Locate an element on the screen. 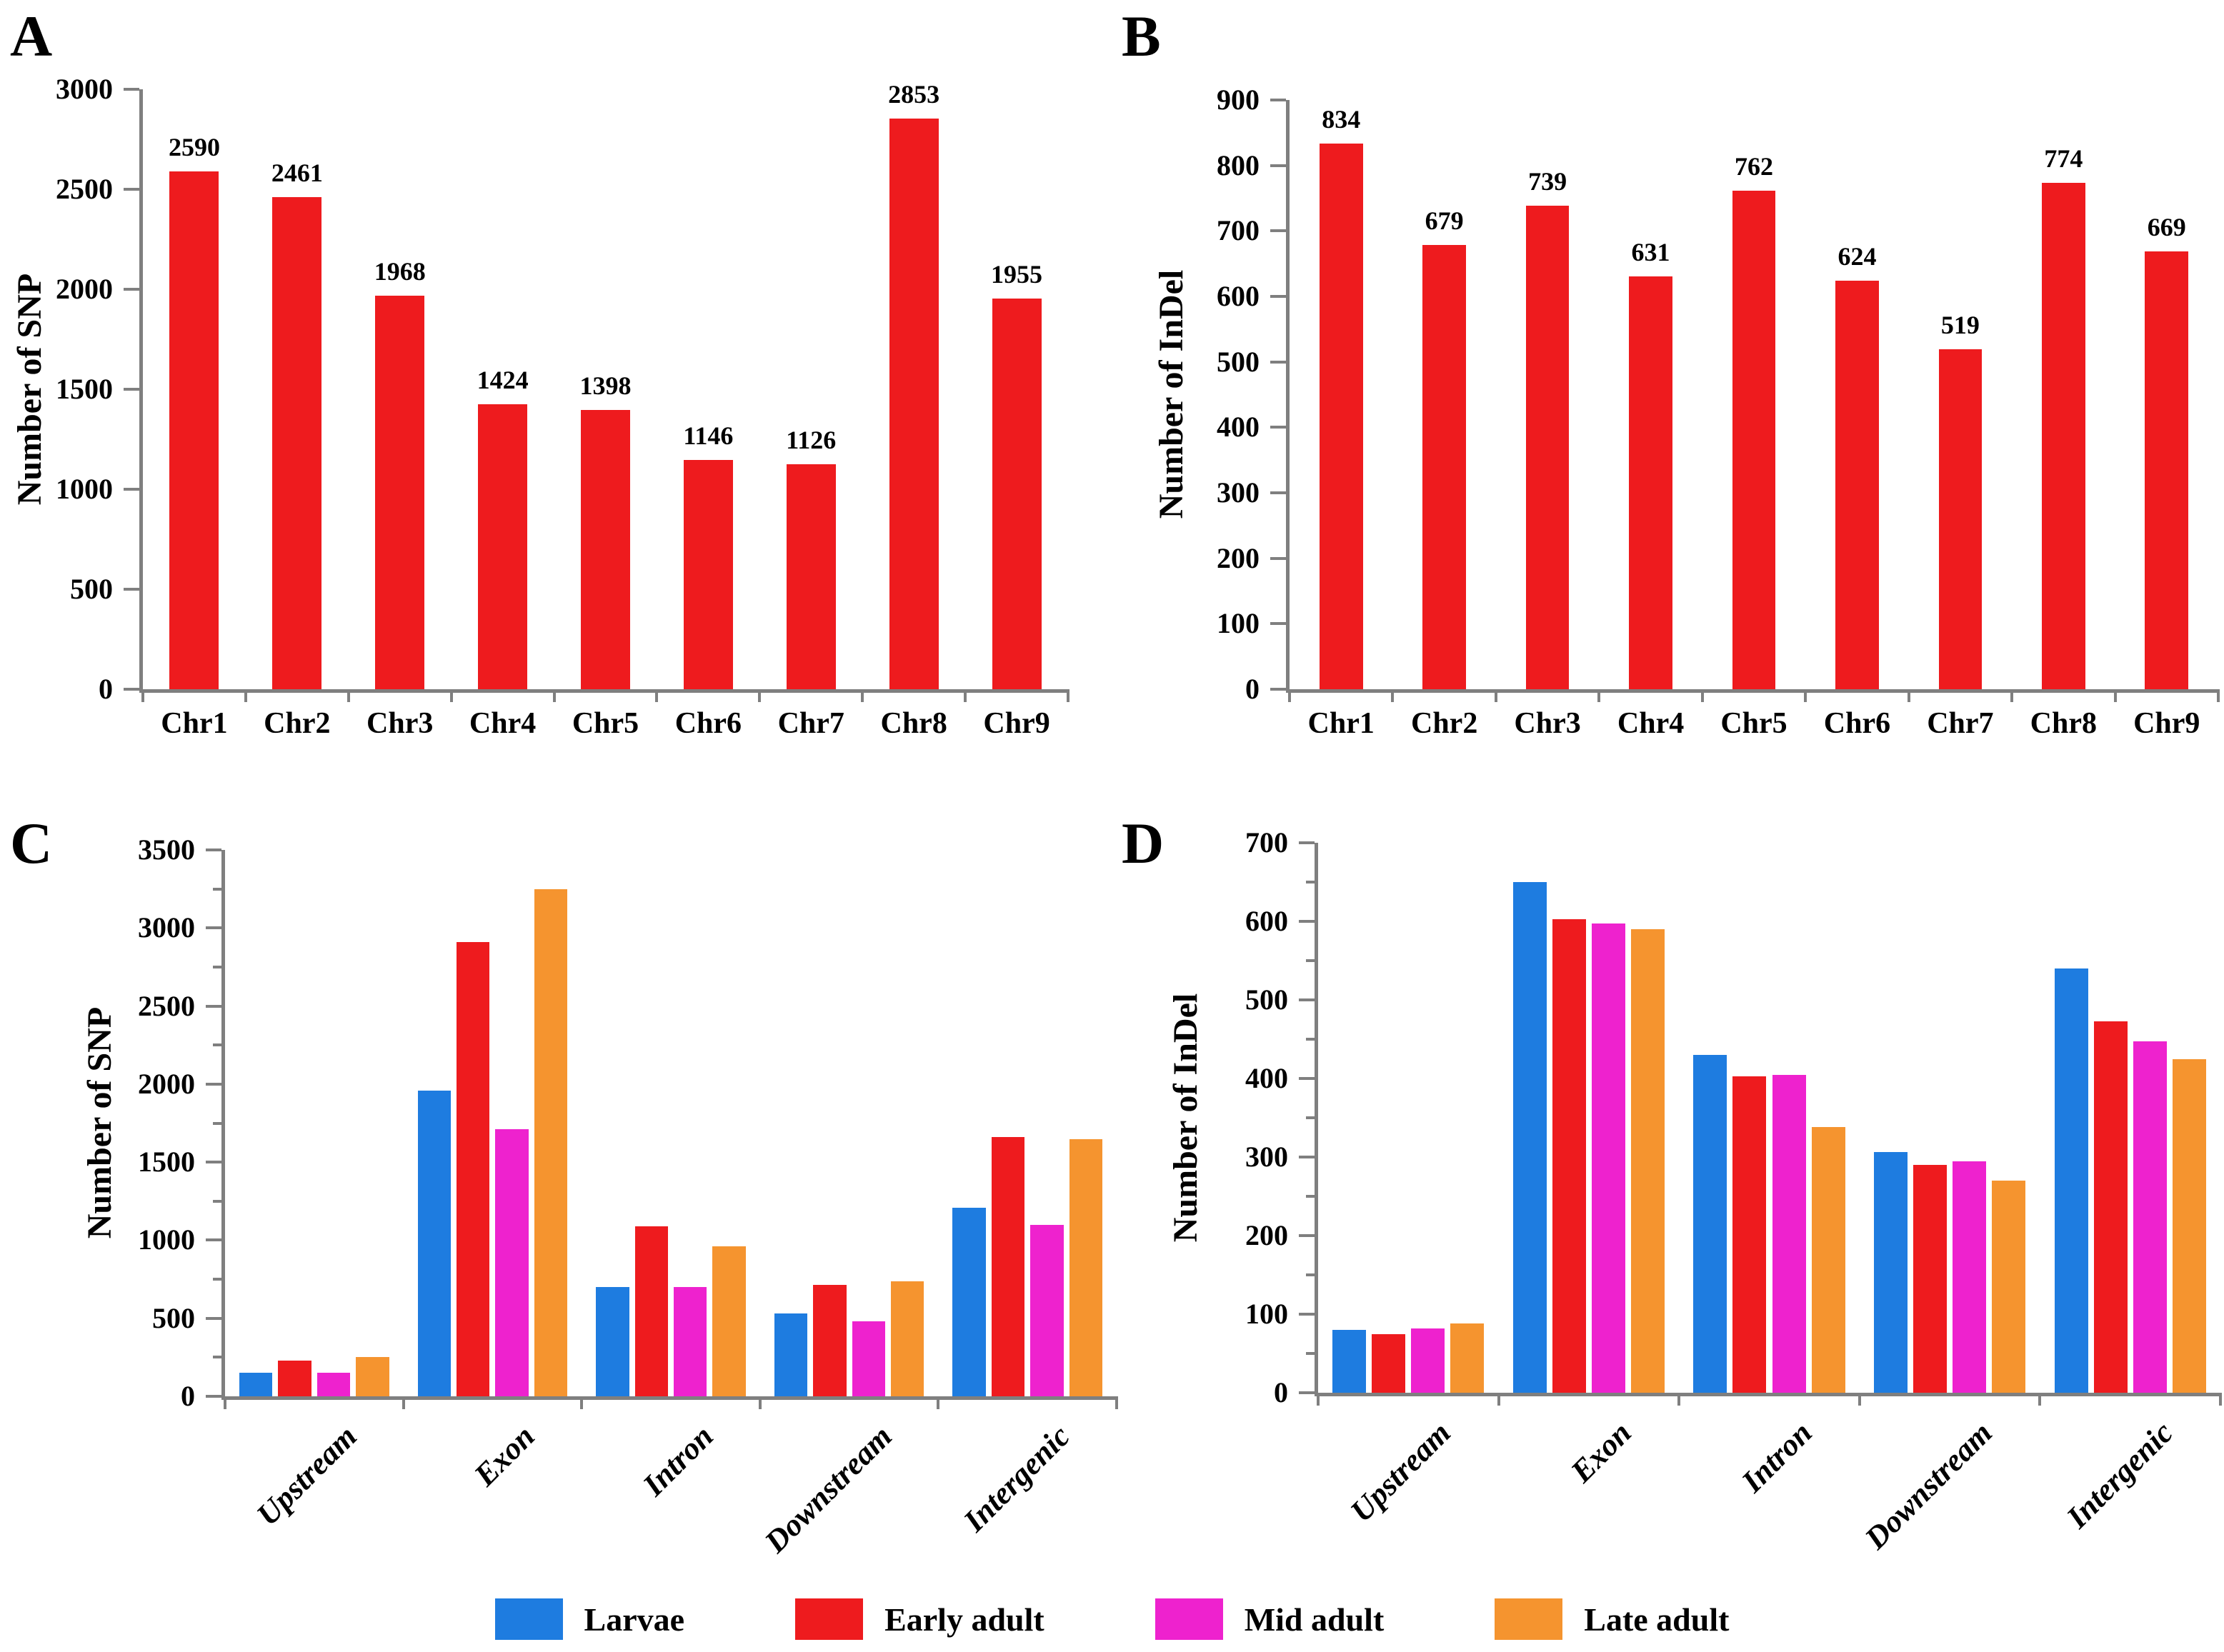 This screenshot has width=2224, height=1652. y-tick-label: 400 is located at coordinates (1238, 427).